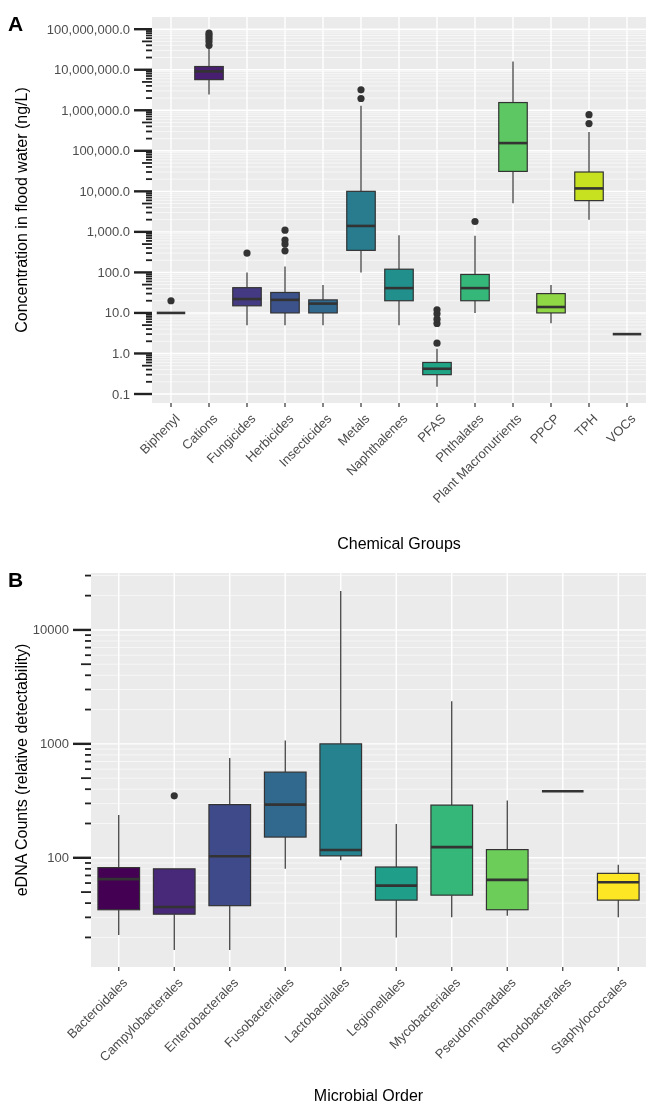  What do you see at coordinates (586, 425) in the screenshot?
I see `x-tick-label: TPH` at bounding box center [586, 425].